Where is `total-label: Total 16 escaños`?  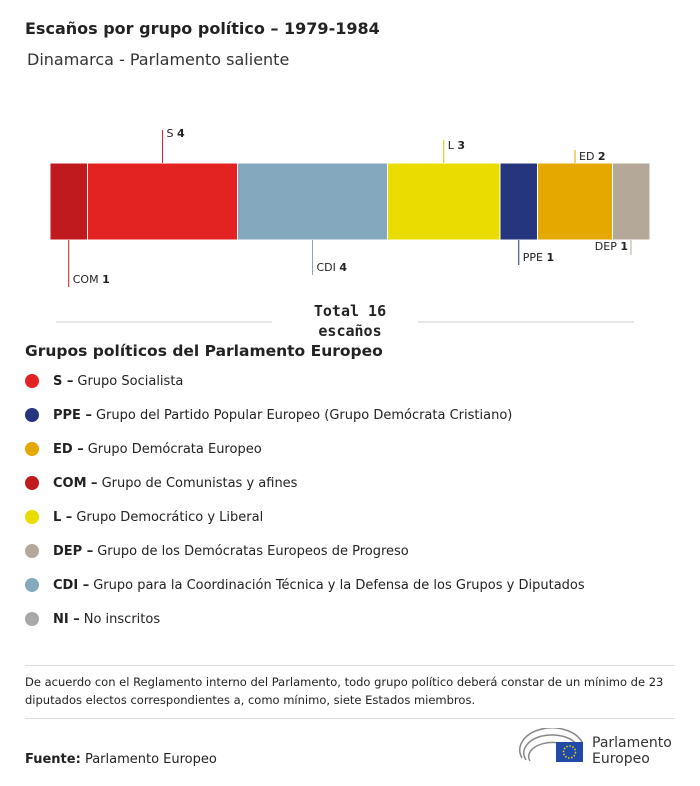
total-label: Total 16 escaños is located at coordinates (350, 321).